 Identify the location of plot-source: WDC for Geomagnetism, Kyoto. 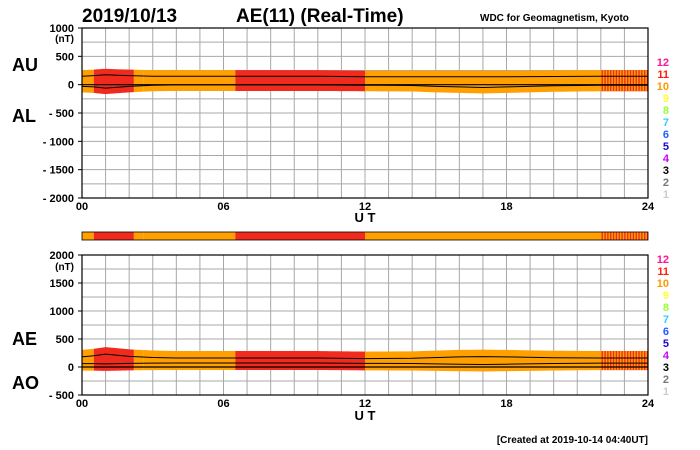
(554, 18).